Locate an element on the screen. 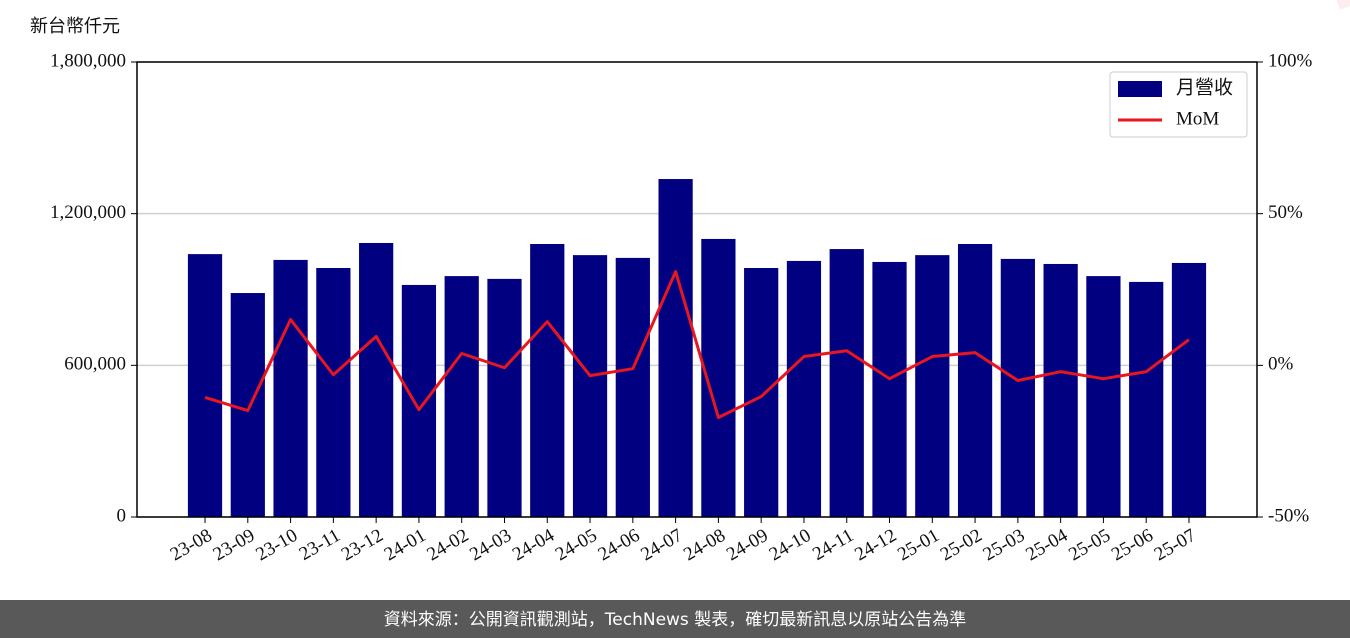 This screenshot has height=638, width=1350. x-tick-label: 24-01 is located at coordinates (405, 545).